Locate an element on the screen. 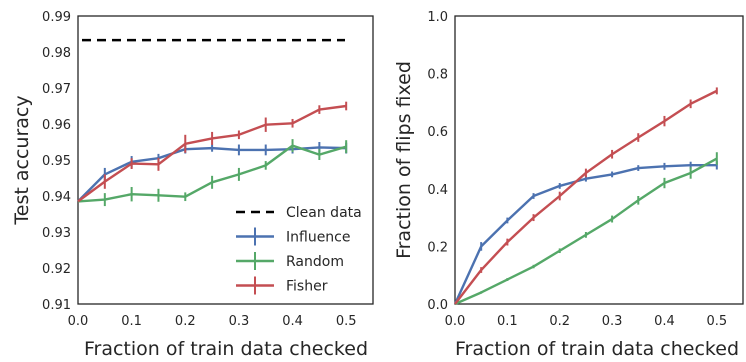 This screenshot has width=746, height=362. y-tick-label: 0.0 is located at coordinates (437, 305).